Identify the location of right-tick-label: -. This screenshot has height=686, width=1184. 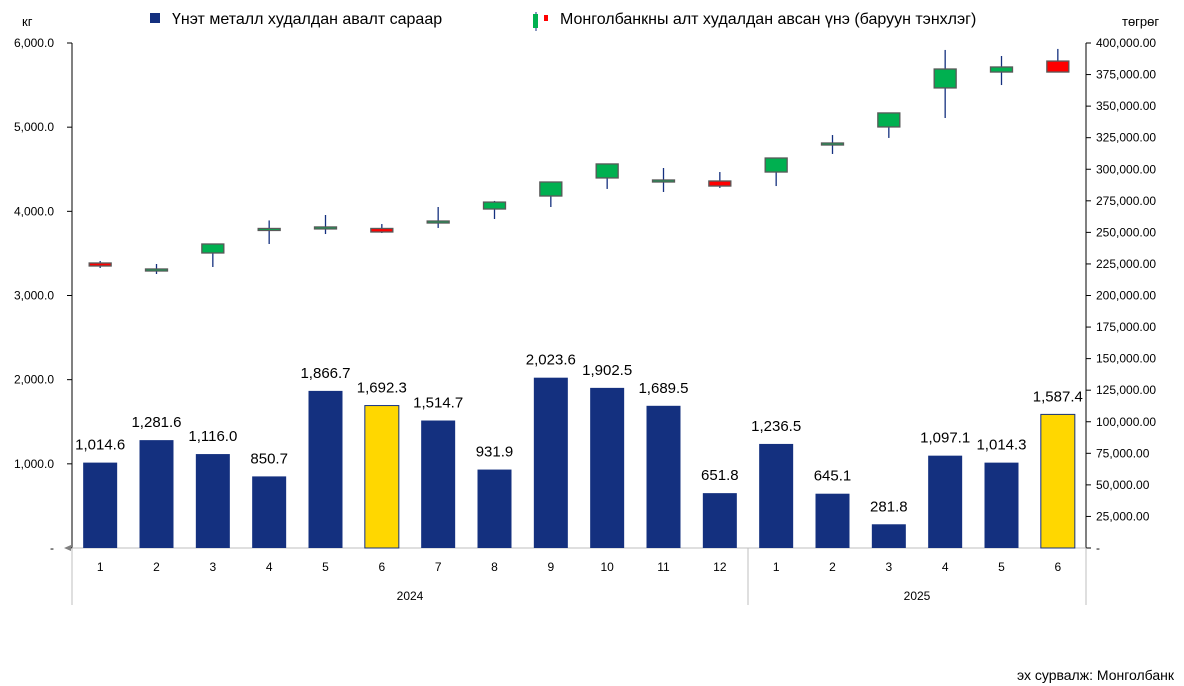
(1098, 548).